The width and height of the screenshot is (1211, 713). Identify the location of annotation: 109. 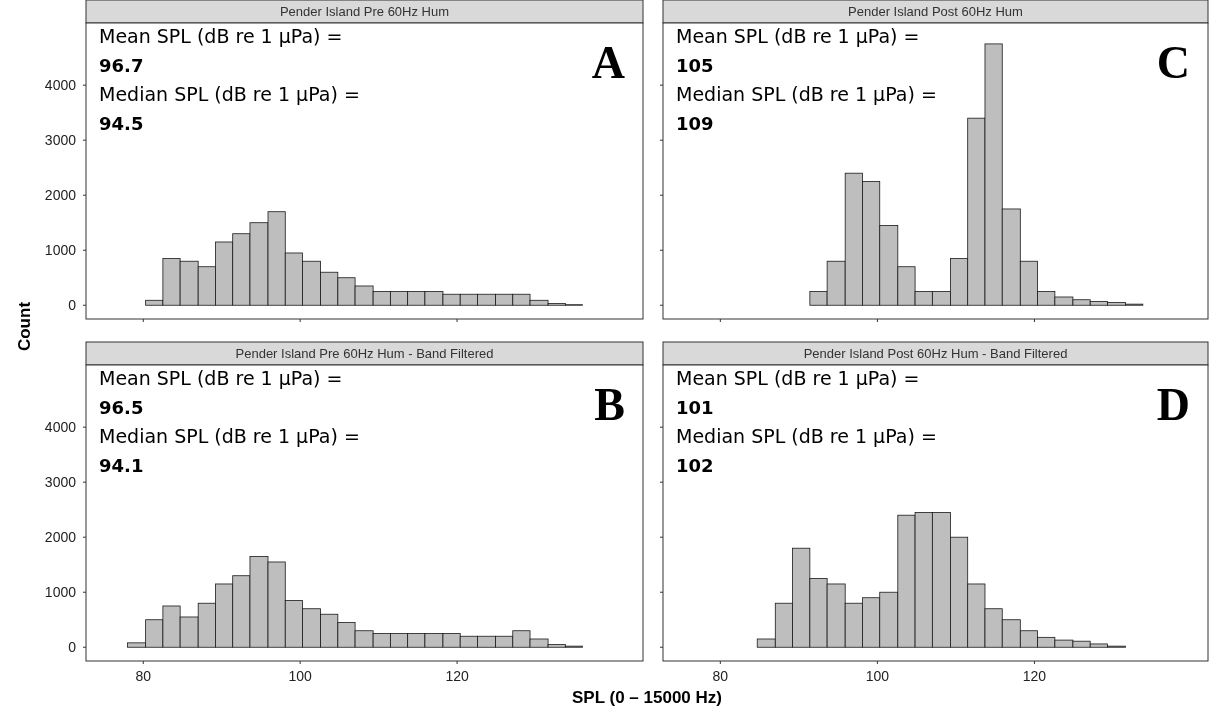
(695, 123).